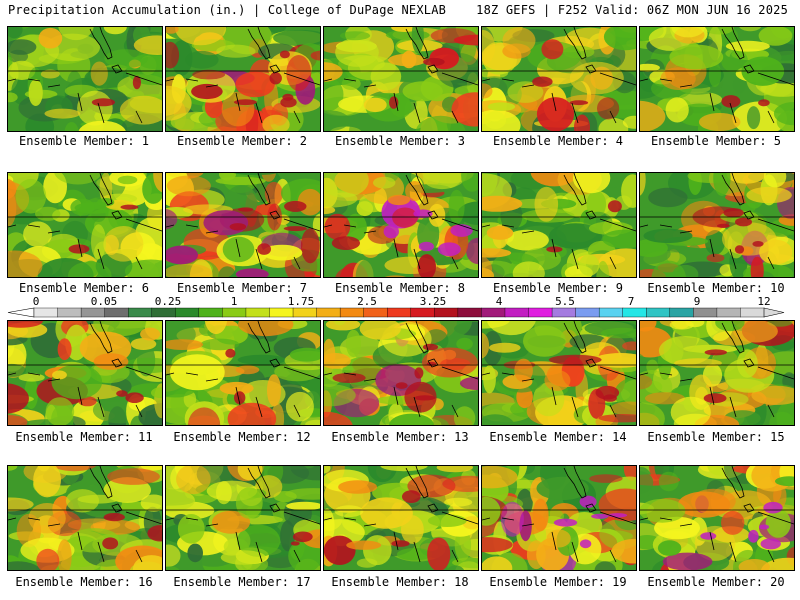 The height and width of the screenshot is (600, 800). Describe the element at coordinates (400, 437) in the screenshot. I see `ensemble-member-label: Ensemble Member: 13` at that location.